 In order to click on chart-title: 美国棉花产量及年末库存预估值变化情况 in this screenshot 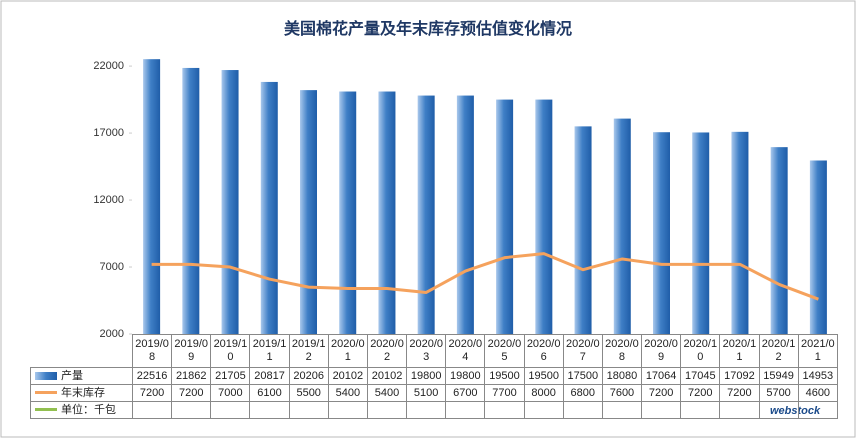, I will do `click(428, 28)`.